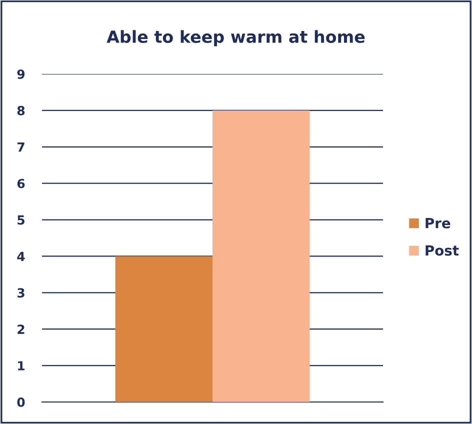 This screenshot has height=424, width=472. I want to click on legend-label: Pre, so click(438, 223).